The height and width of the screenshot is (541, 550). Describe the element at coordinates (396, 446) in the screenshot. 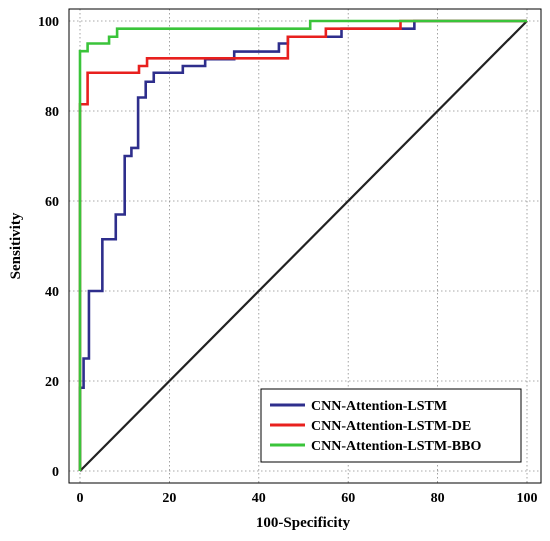

I see `legend-label: CNN-Attention-LSTM-BBO` at that location.